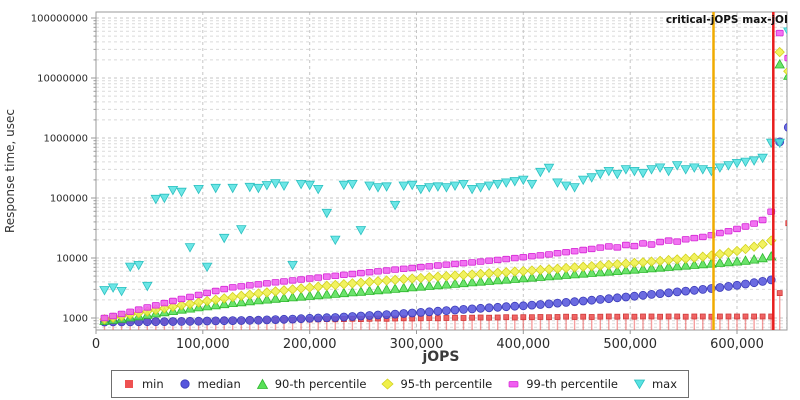  Describe the element at coordinates (743, 171) in the screenshot. I see `vline-layer` at that location.